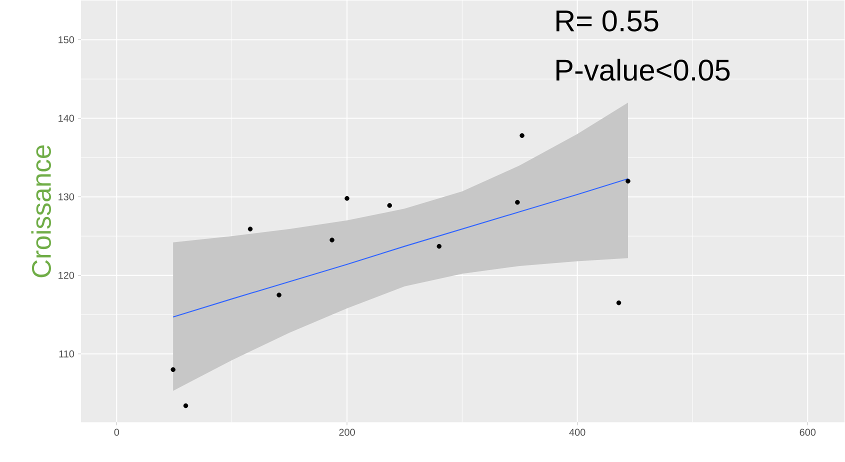  I want to click on x-tick-label: 600, so click(808, 432).